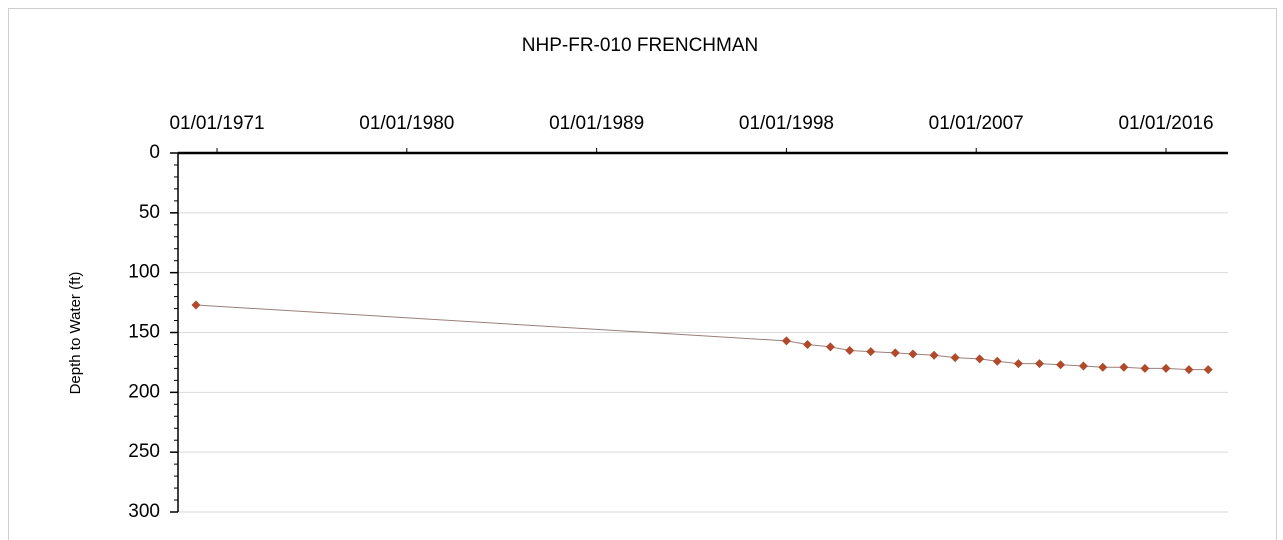 This screenshot has height=540, width=1283. What do you see at coordinates (144, 332) in the screenshot?
I see `y-tick-label: 150` at bounding box center [144, 332].